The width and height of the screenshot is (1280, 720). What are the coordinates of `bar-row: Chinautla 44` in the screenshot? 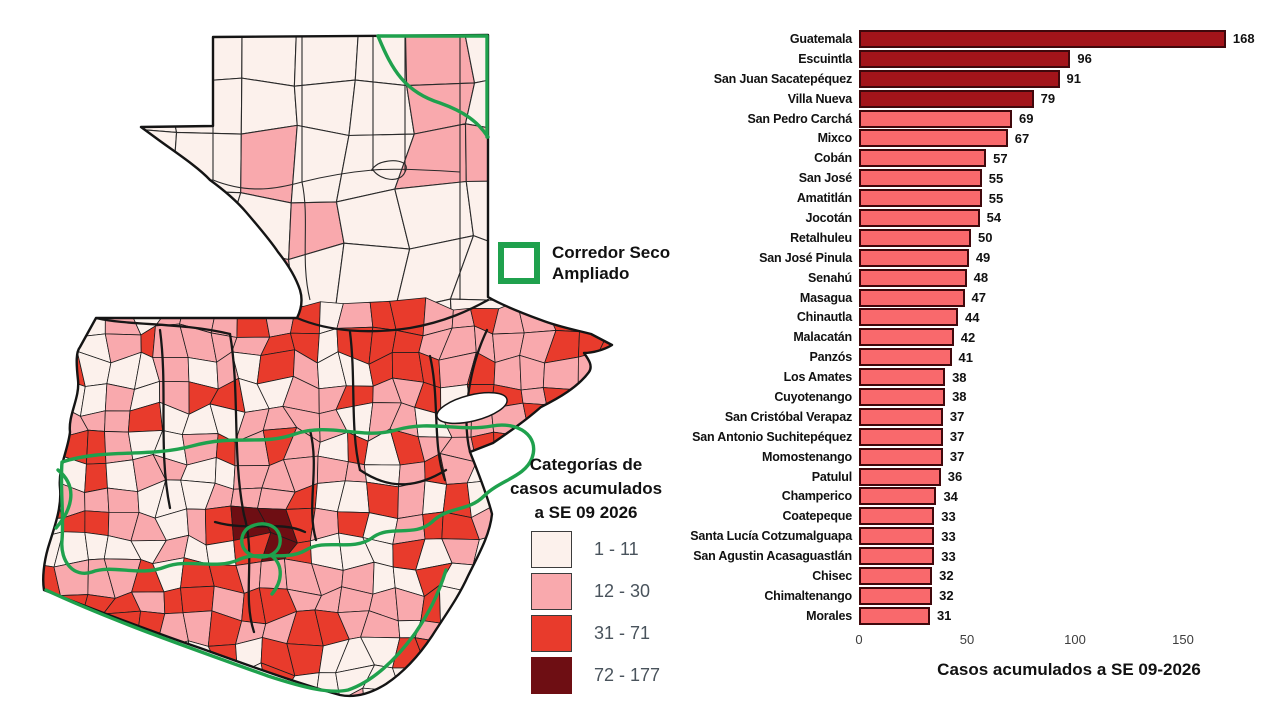 It's located at (950, 317).